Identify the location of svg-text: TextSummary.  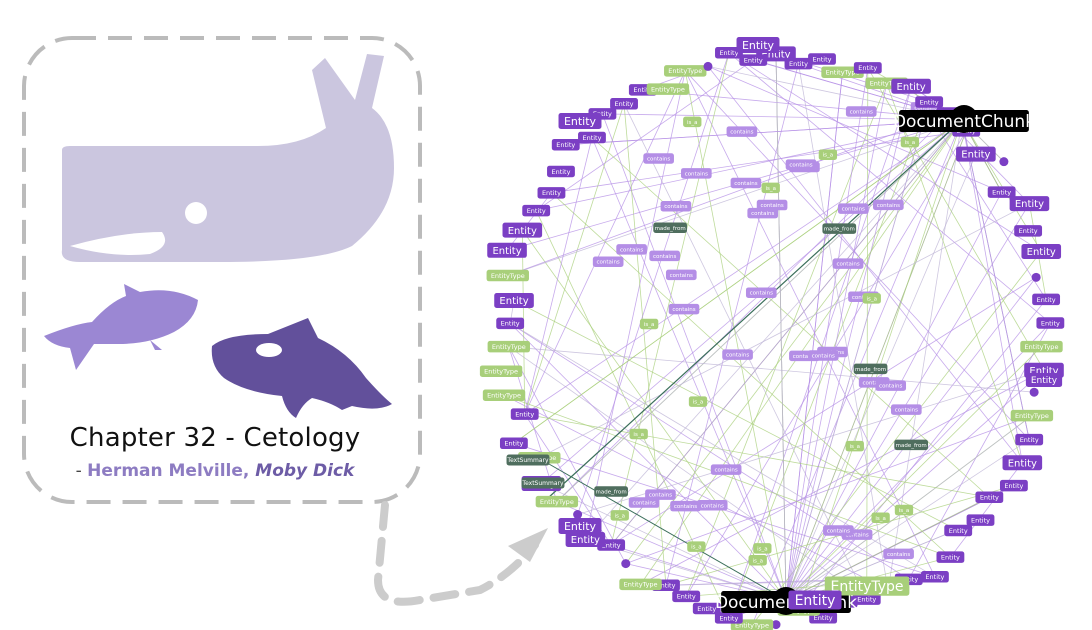
(542, 483).